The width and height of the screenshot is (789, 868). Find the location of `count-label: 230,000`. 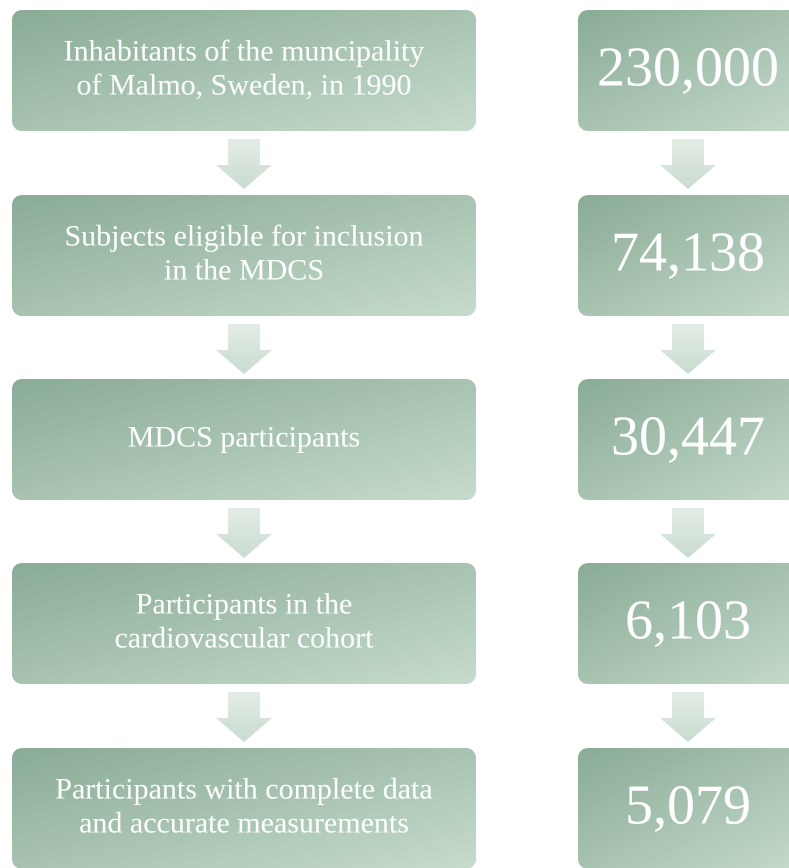

count-label: 230,000 is located at coordinates (688, 67).